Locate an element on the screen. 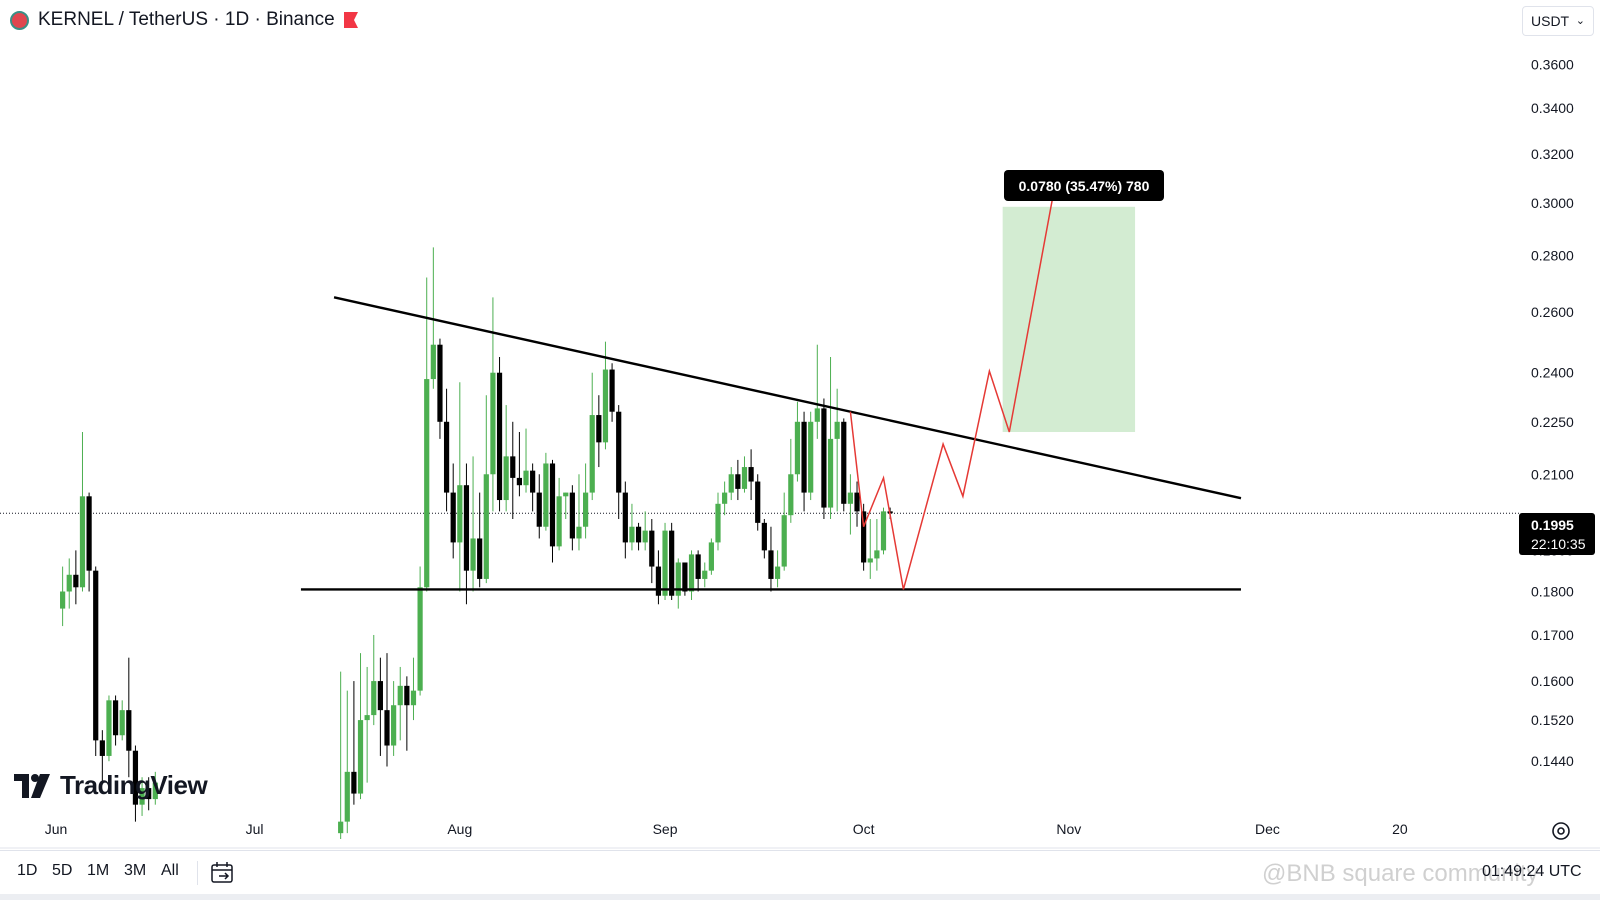  range-1m-button: 1M is located at coordinates (98, 870).